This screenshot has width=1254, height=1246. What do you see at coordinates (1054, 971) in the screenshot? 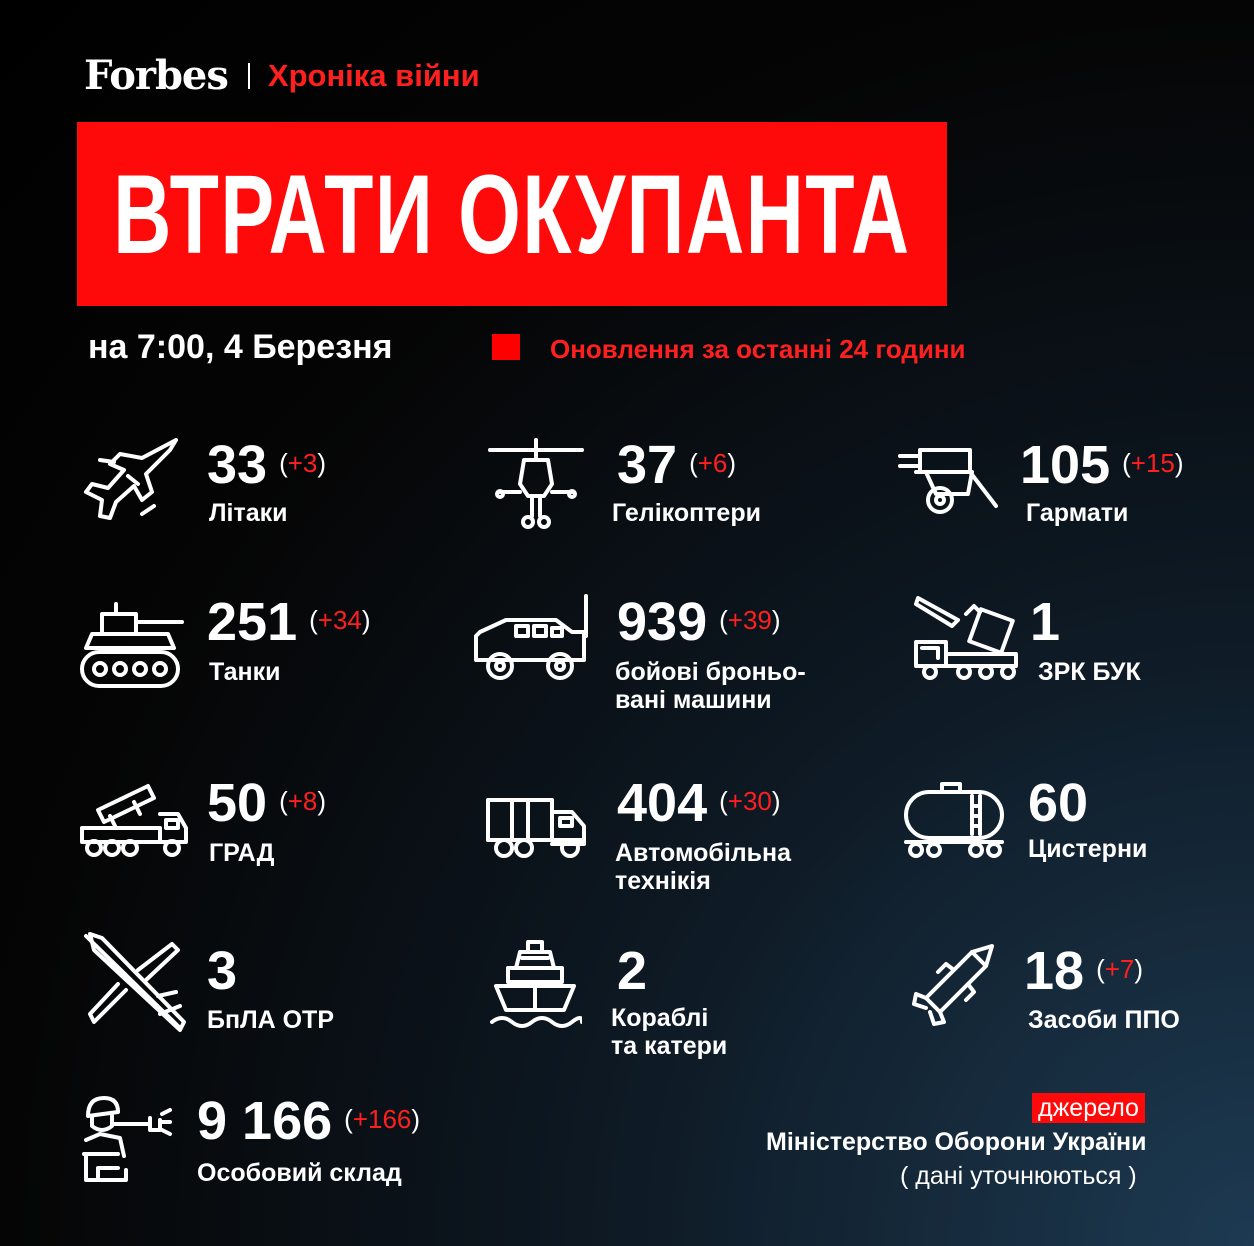
I see `stat-value: 18` at bounding box center [1054, 971].